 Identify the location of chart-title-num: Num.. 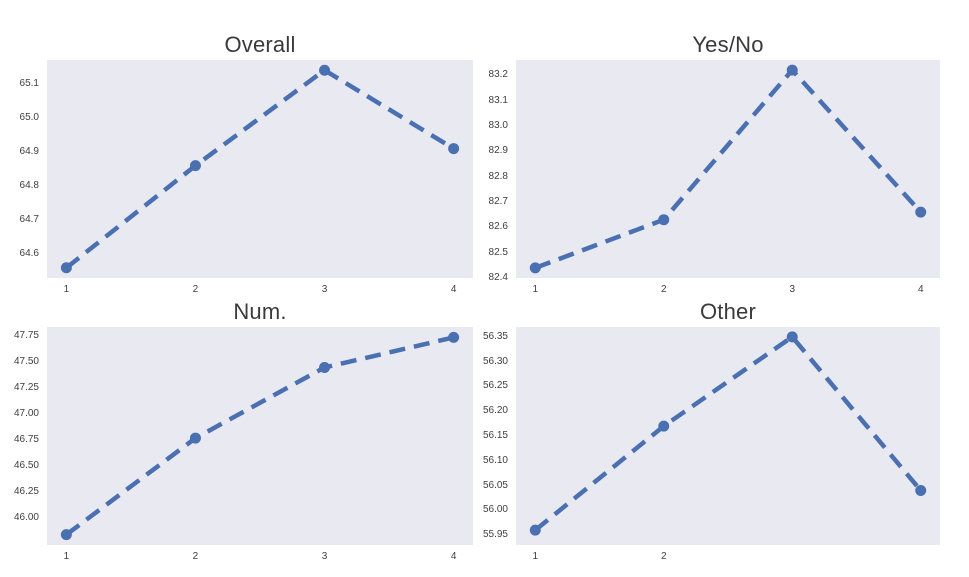
(260, 311).